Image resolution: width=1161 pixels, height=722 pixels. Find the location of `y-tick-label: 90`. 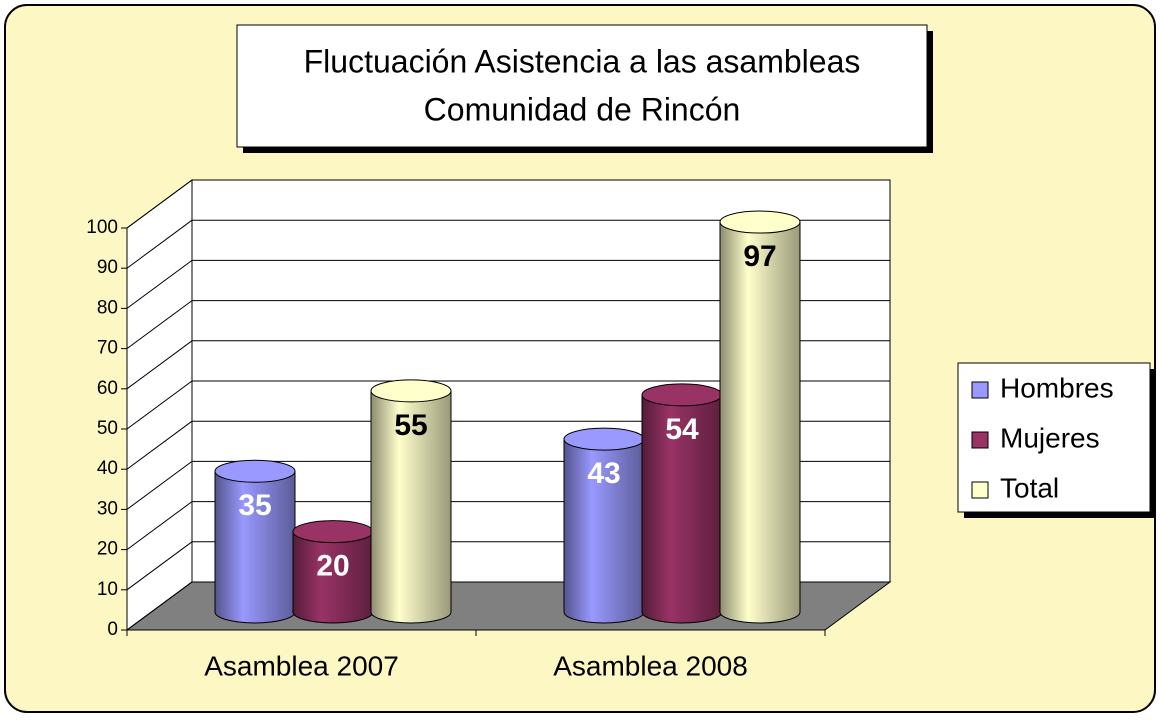

y-tick-label: 90 is located at coordinates (107, 267).